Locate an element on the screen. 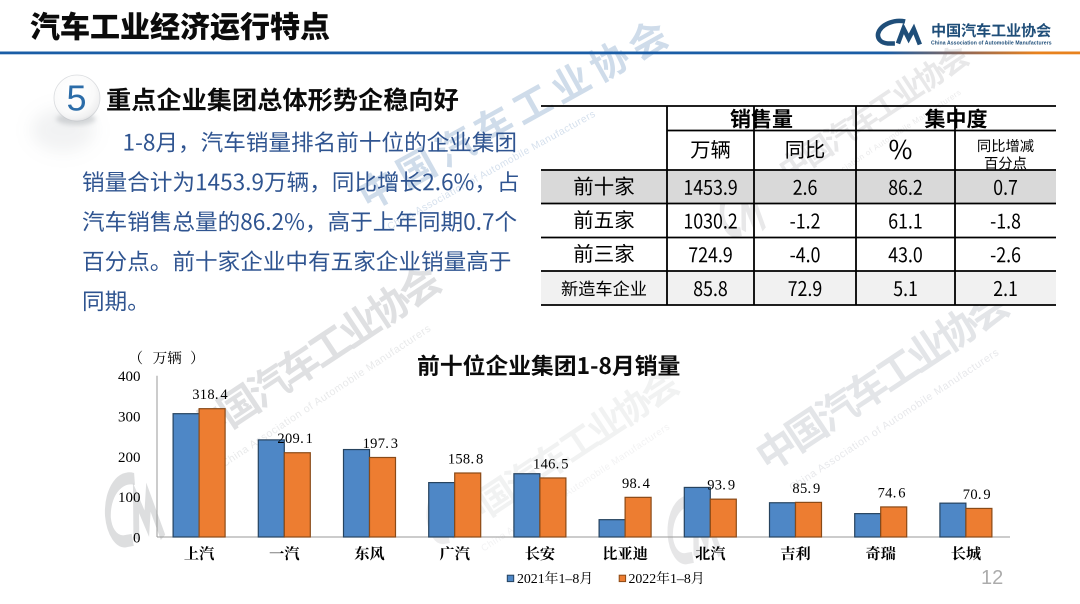  svg-text:318.4: 318. 4 is located at coordinates (210, 395).